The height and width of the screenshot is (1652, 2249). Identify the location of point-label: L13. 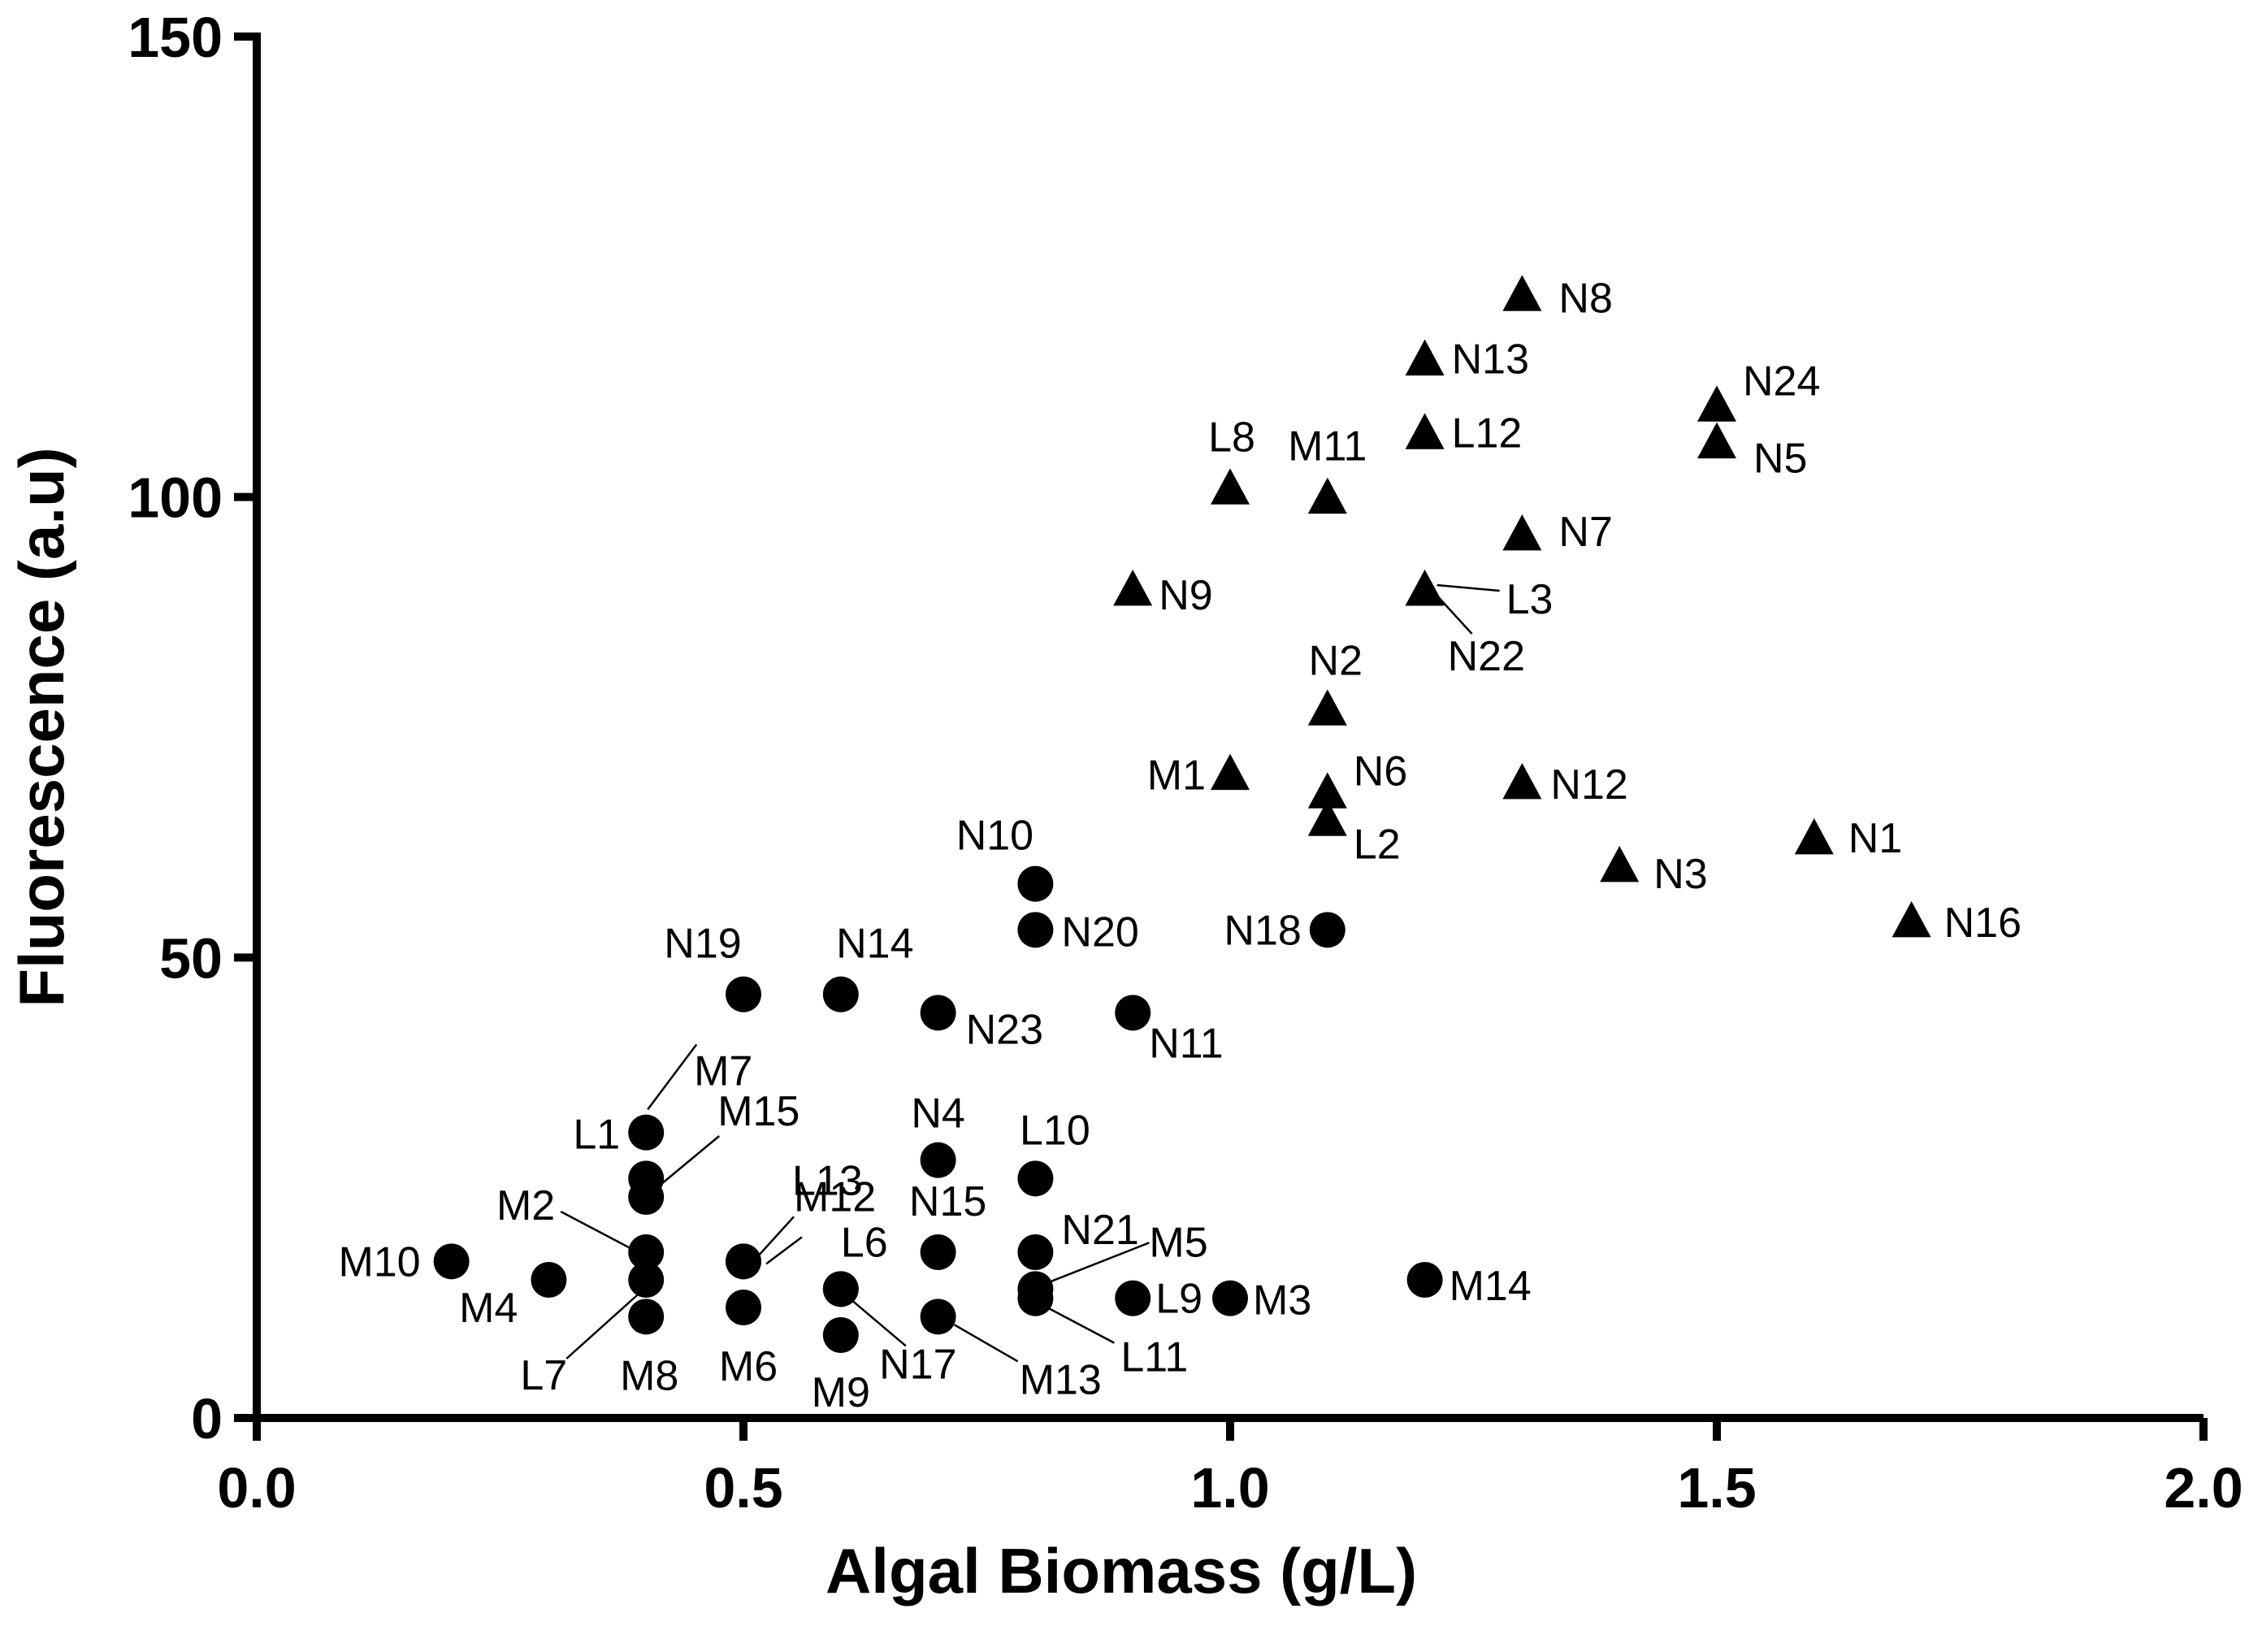
(828, 1180).